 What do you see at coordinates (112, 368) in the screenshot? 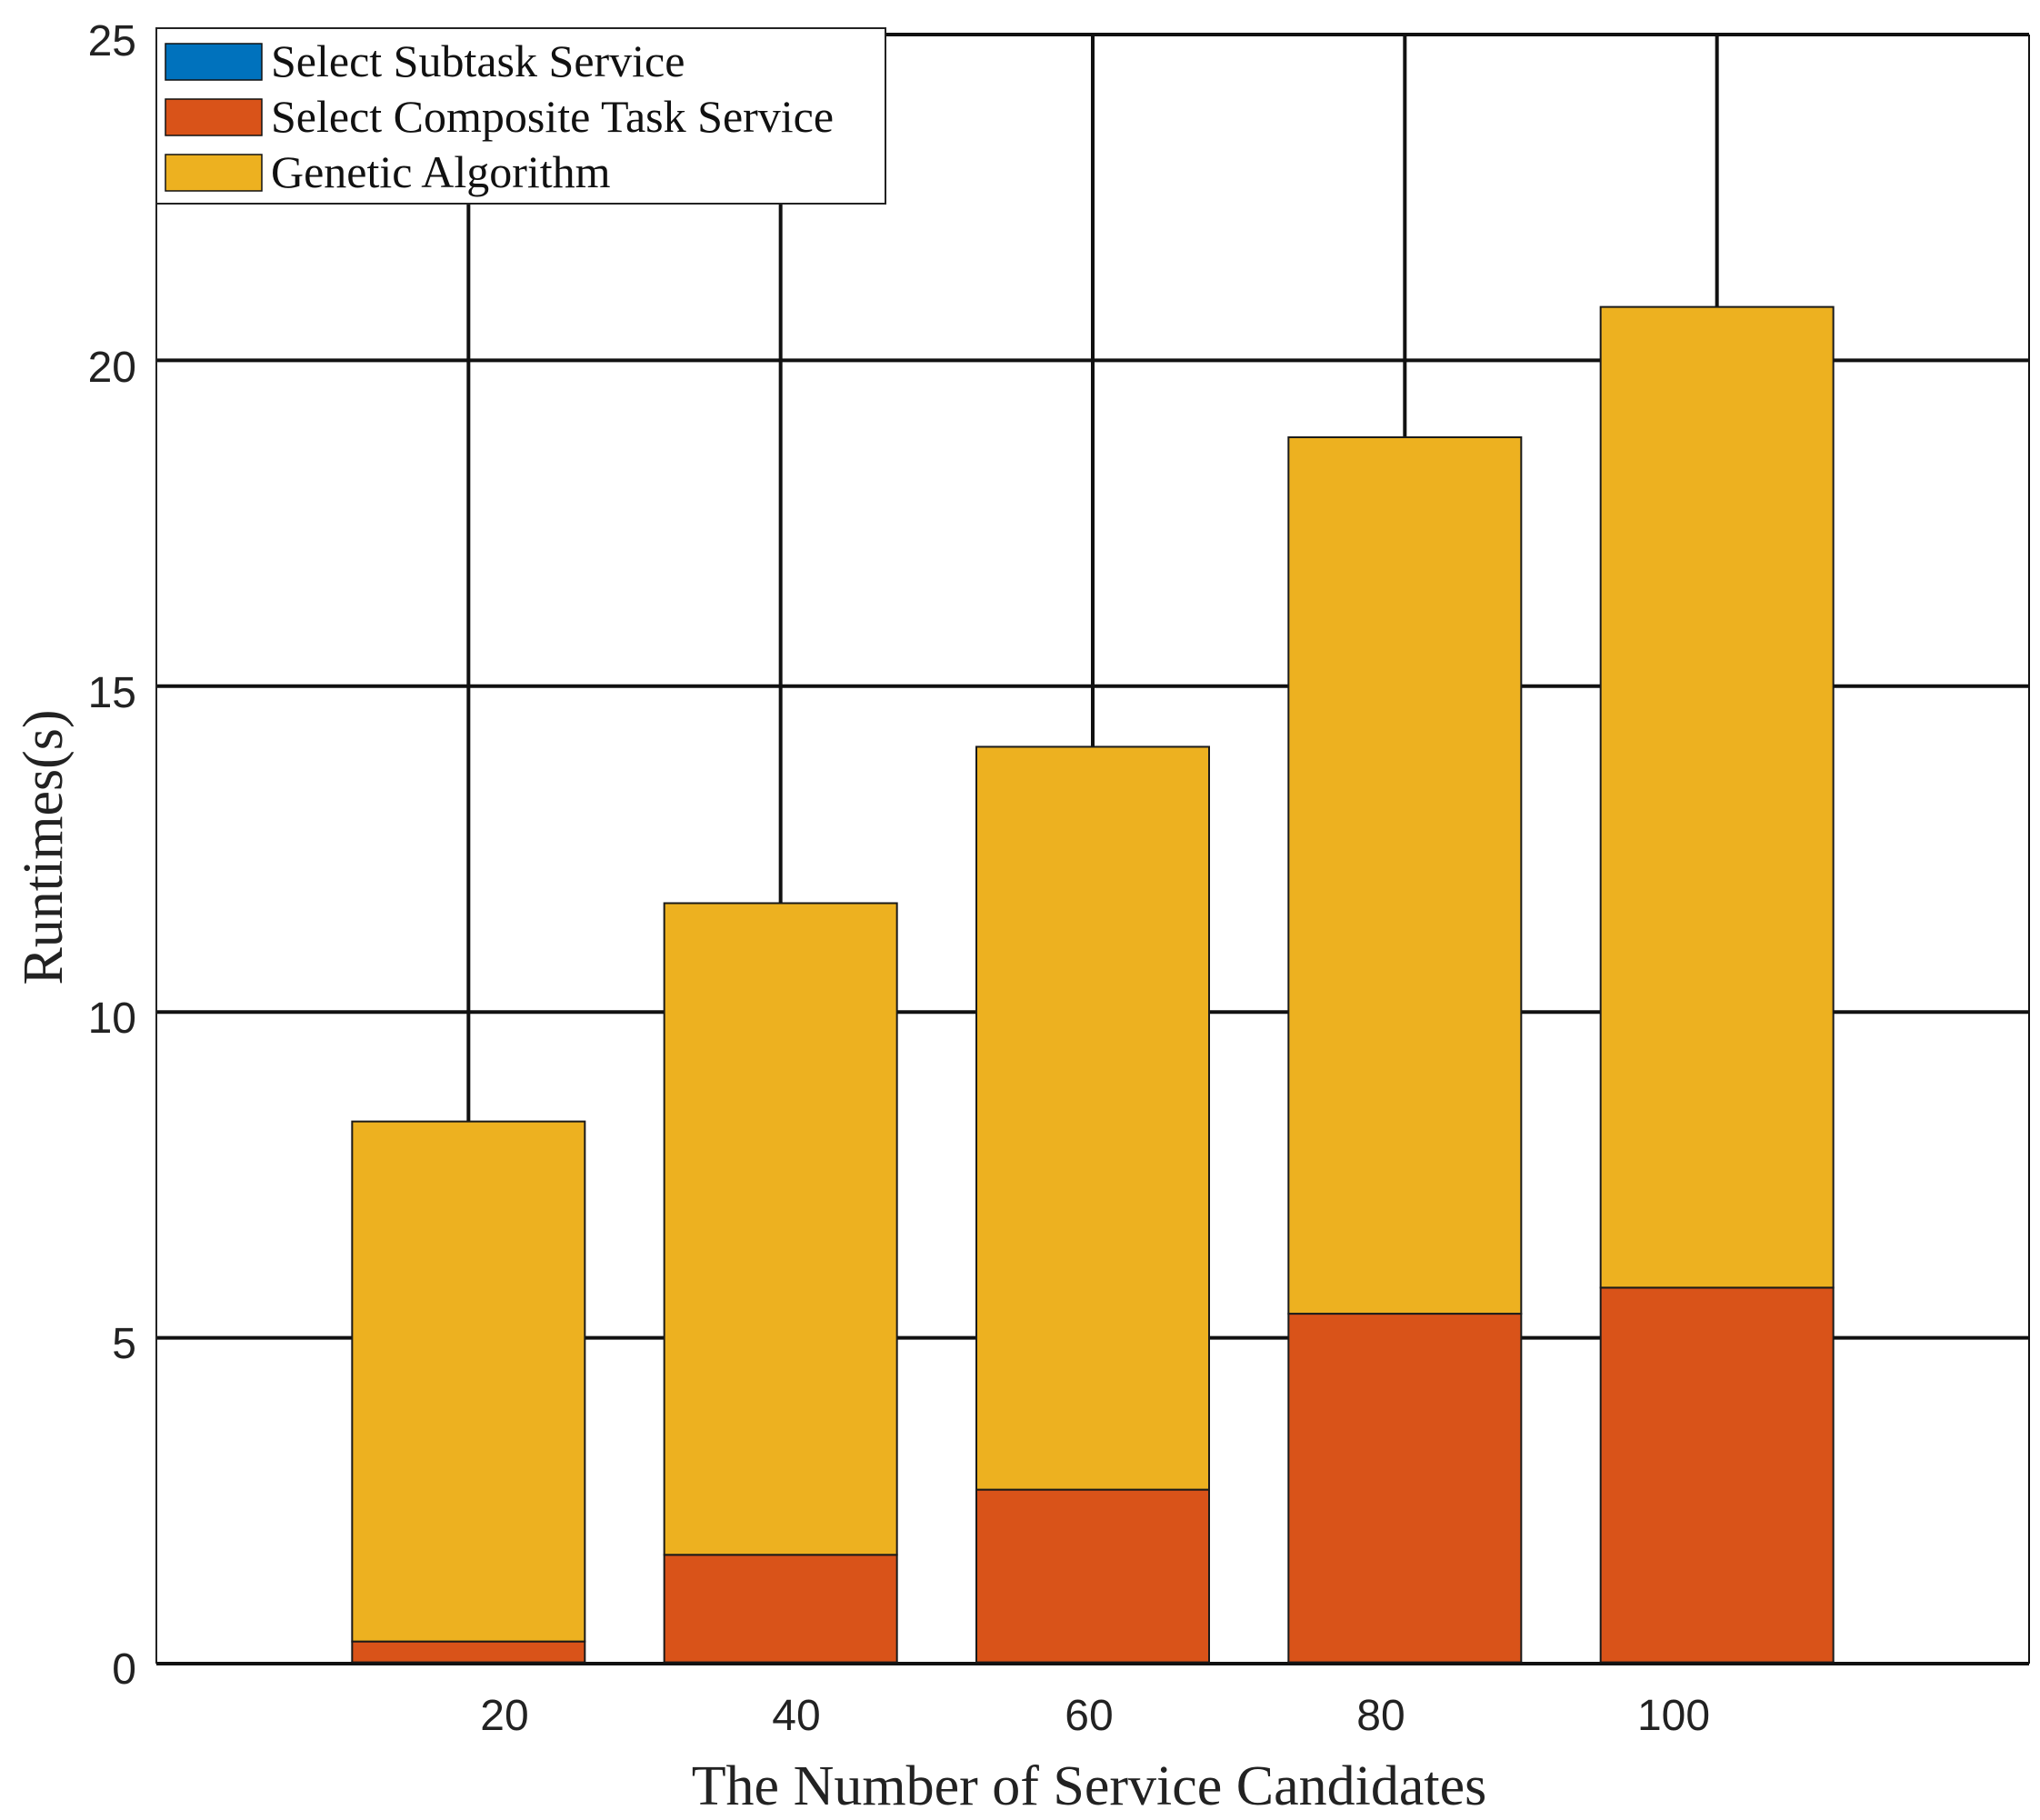
I see `y-tick-label: 20` at bounding box center [112, 368].